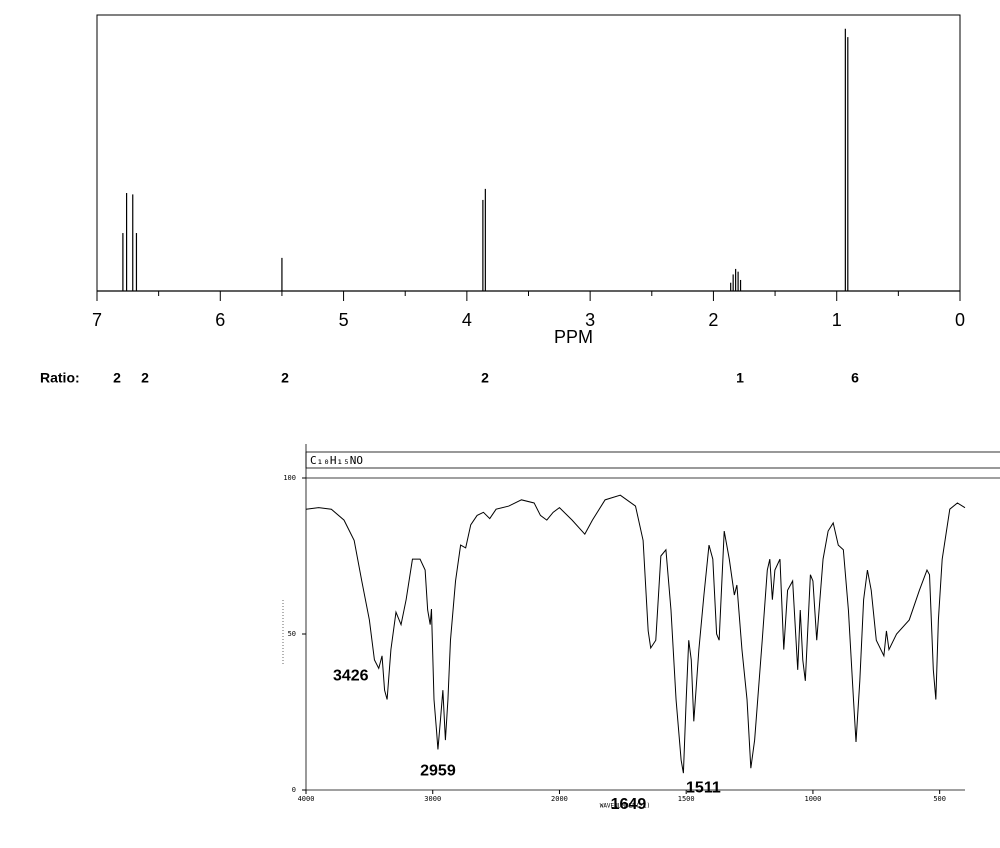 Image resolution: width=1000 pixels, height=848 pixels. Describe the element at coordinates (432, 799) in the screenshot. I see `x-tick-label: 3000` at that location.